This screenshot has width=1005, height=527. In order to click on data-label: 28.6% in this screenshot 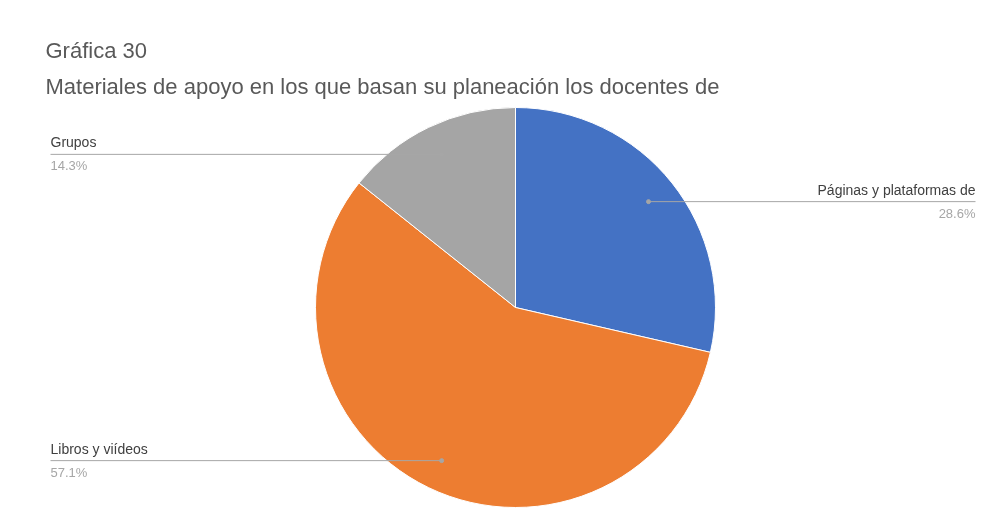, I will do `click(957, 213)`.